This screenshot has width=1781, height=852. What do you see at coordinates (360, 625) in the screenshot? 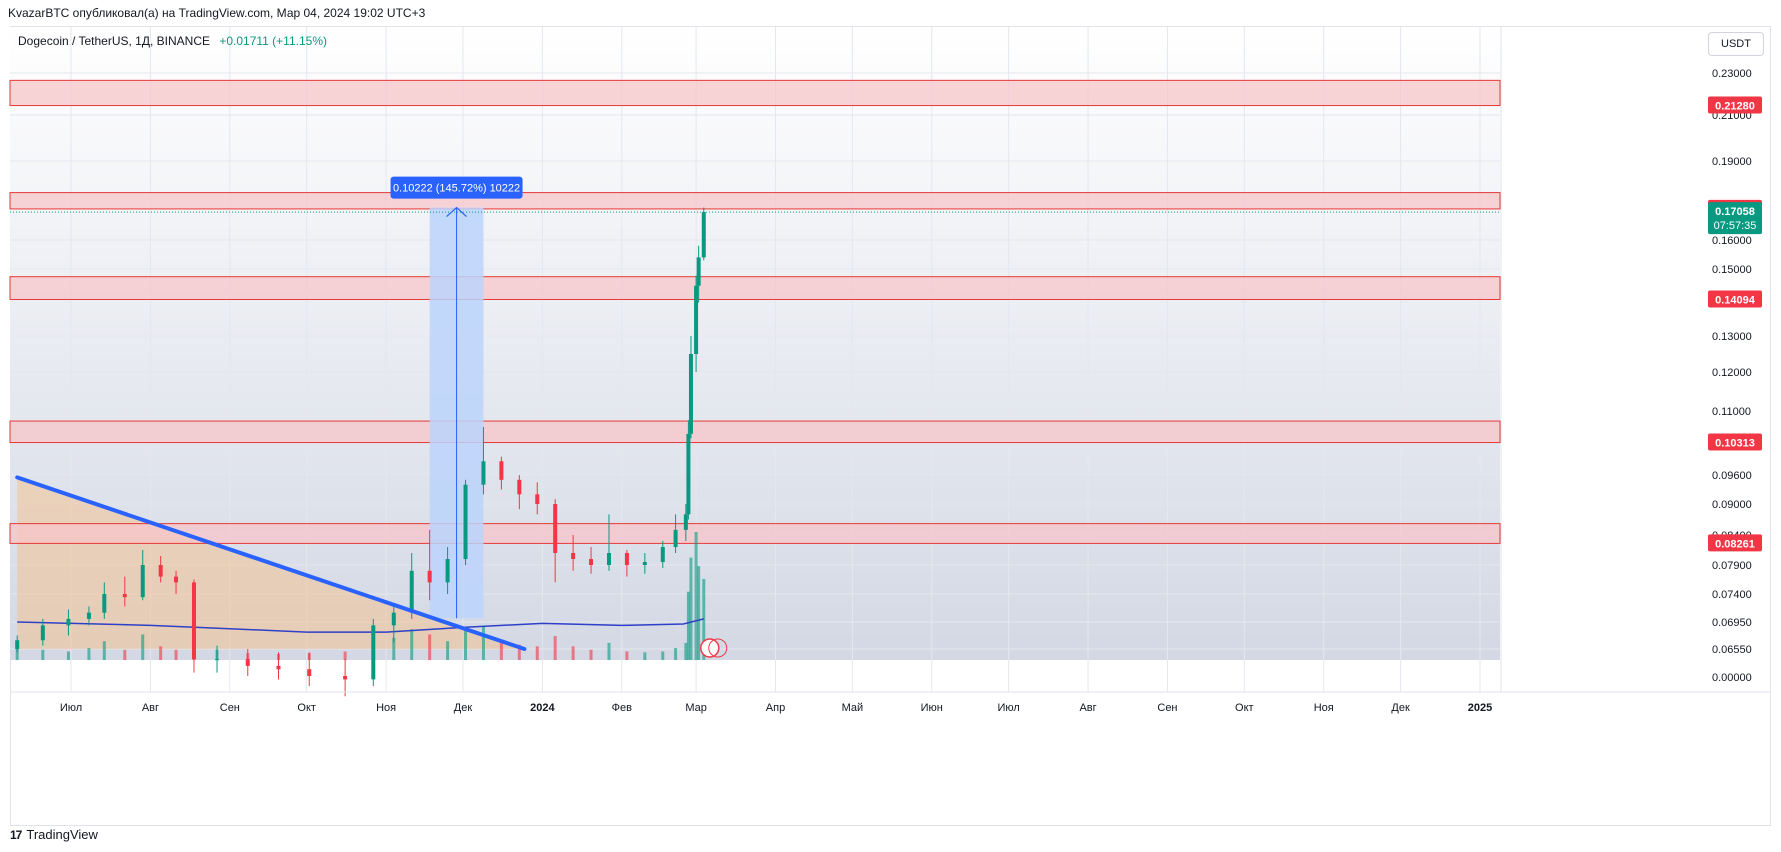
I see `moving-average-line` at bounding box center [360, 625].